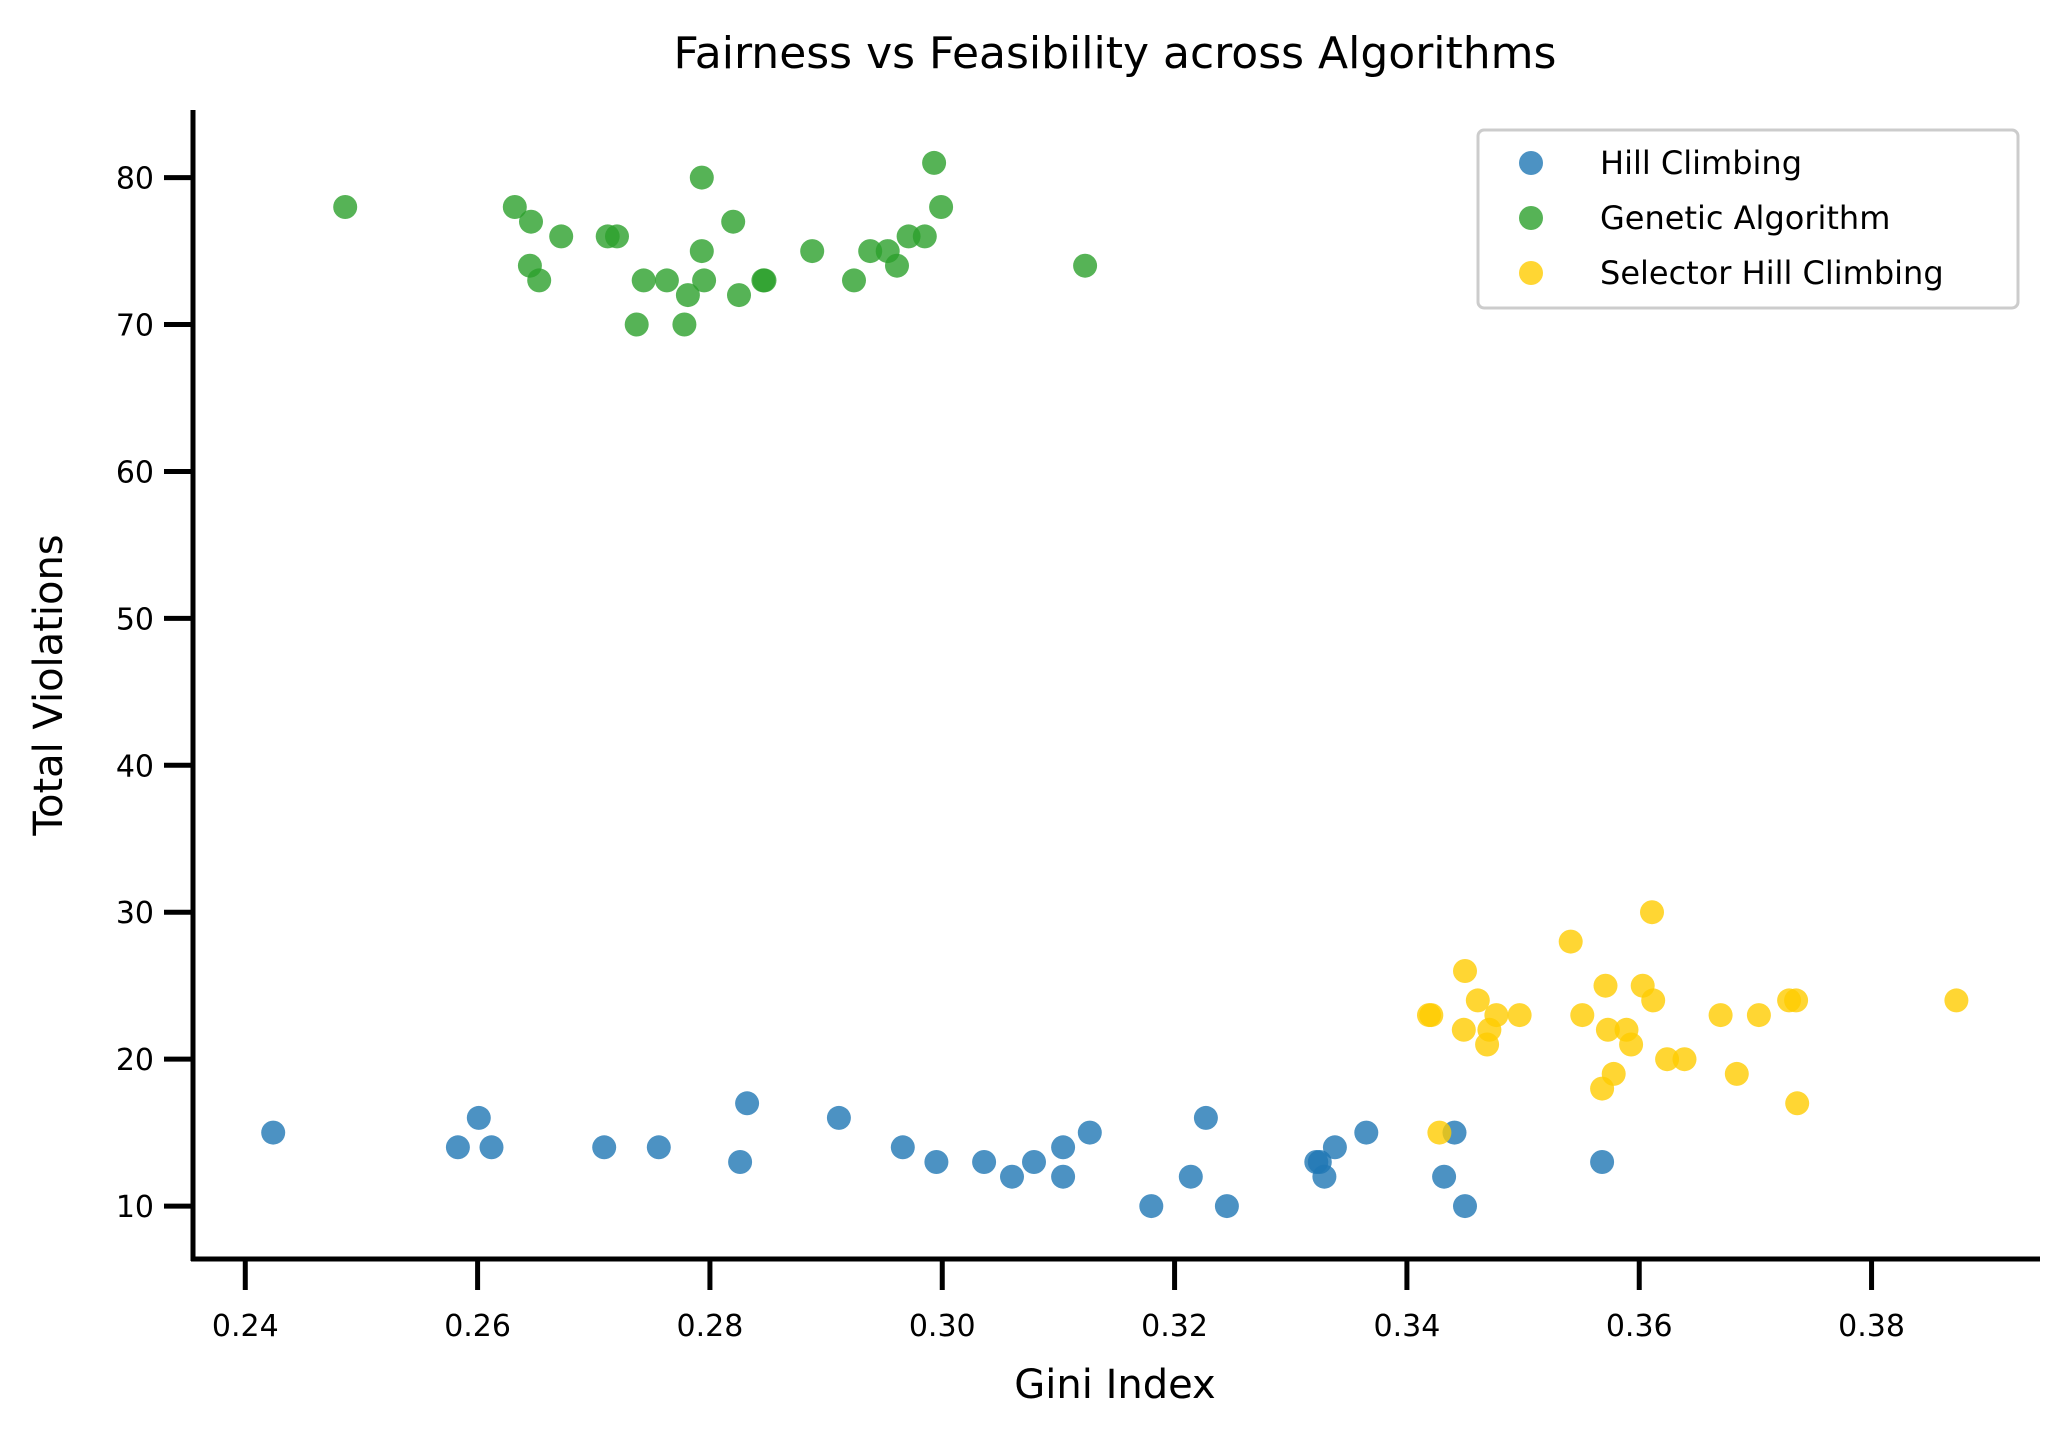 This screenshot has height=1432, width=2057. Describe the element at coordinates (1871, 1326) in the screenshot. I see `x-tick-label: 0.38` at that location.